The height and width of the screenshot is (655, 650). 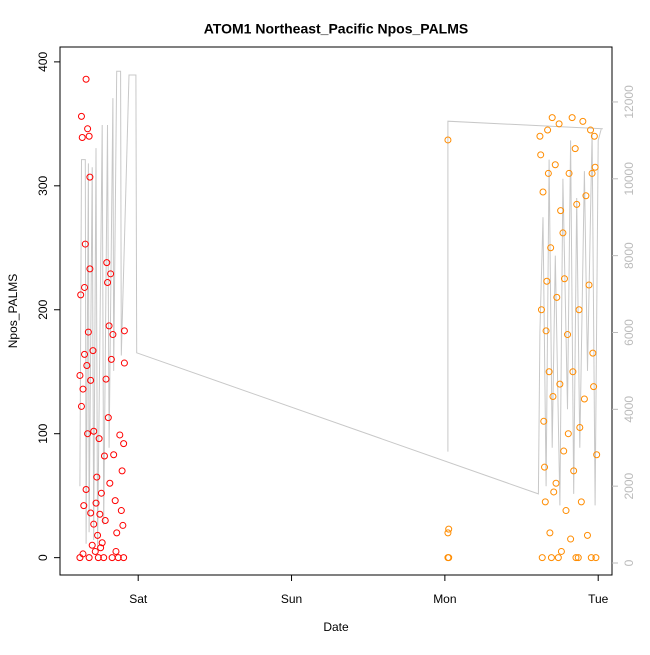 I want to click on y-tick-label: 200, so click(x=43, y=309).